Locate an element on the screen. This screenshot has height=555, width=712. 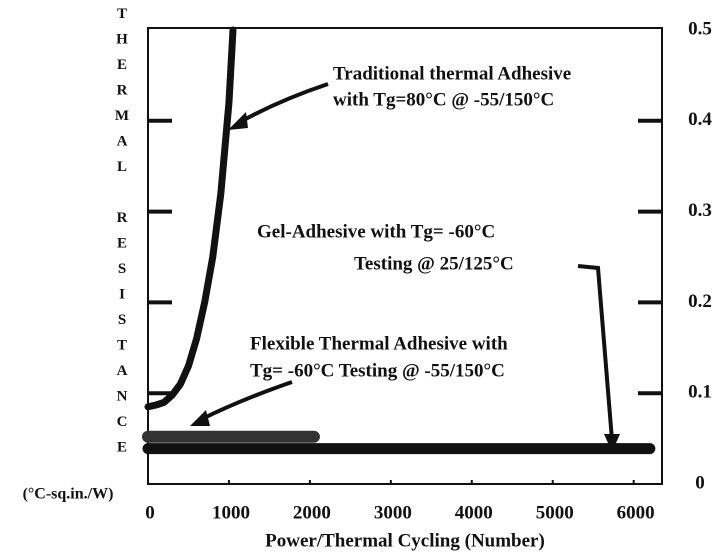
annotation: with Tg=80°C @ -55/150°C is located at coordinates (443, 99).